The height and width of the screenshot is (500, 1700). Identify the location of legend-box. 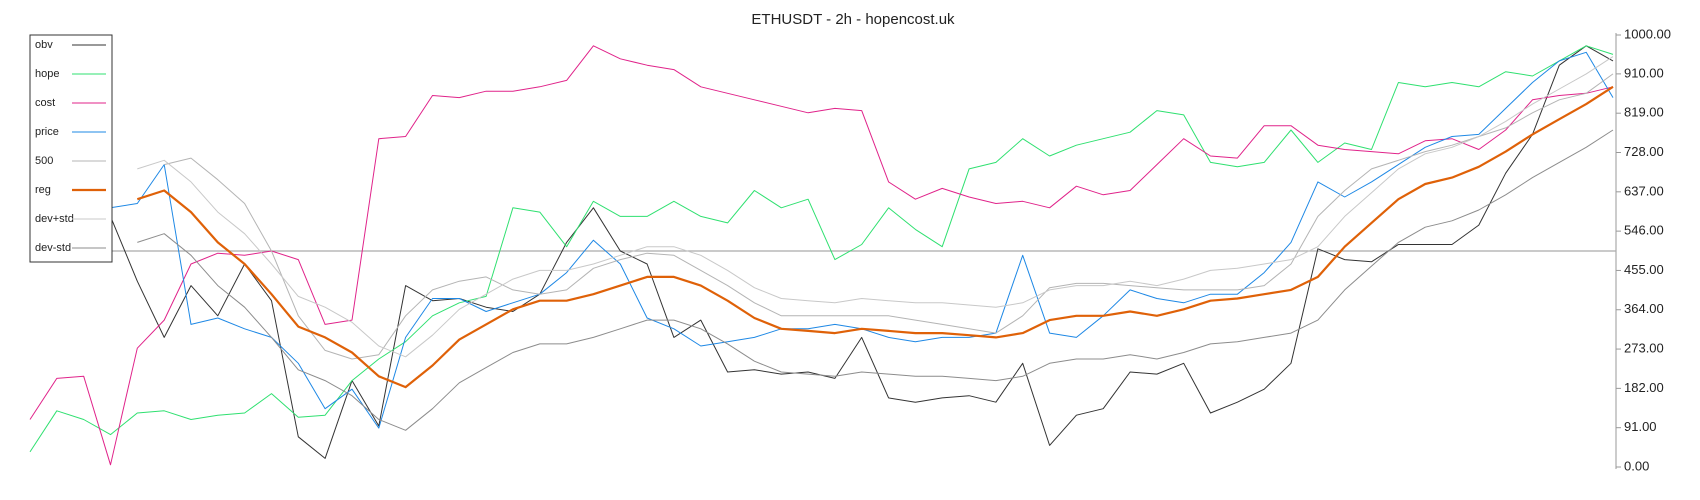
(71, 148).